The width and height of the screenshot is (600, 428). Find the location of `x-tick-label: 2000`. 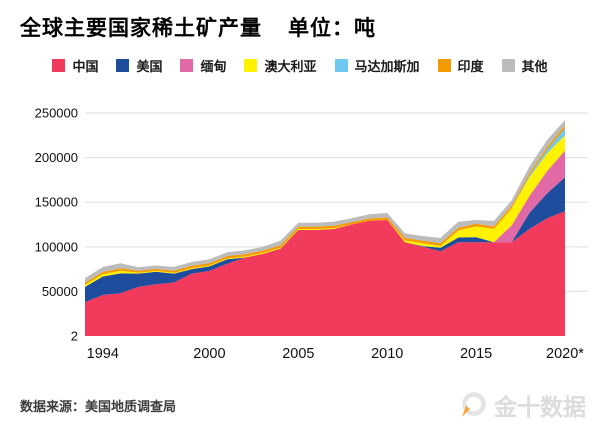

x-tick-label: 2000 is located at coordinates (209, 354).